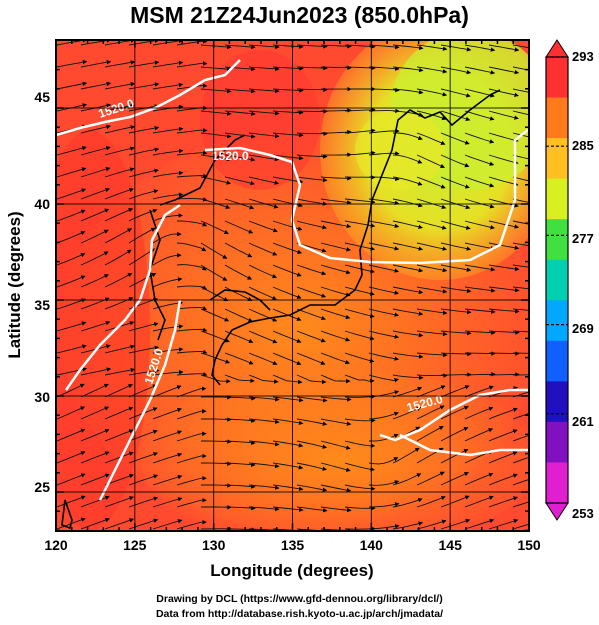  Describe the element at coordinates (293, 545) in the screenshot. I see `x-tick-label: 135` at that location.